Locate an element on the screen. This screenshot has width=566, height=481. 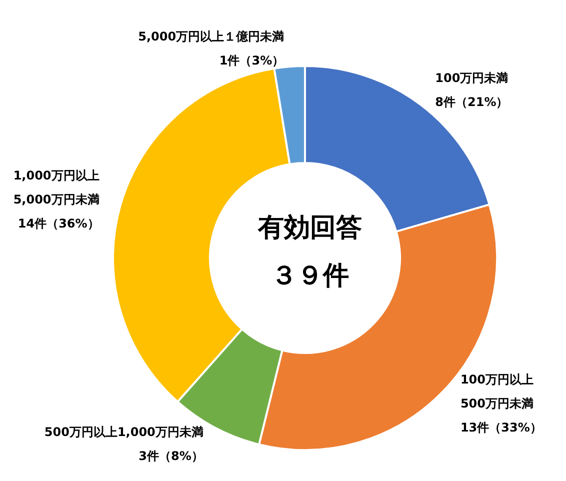
slice-label: 500万円以上1,000万円未満 is located at coordinates (124, 431).